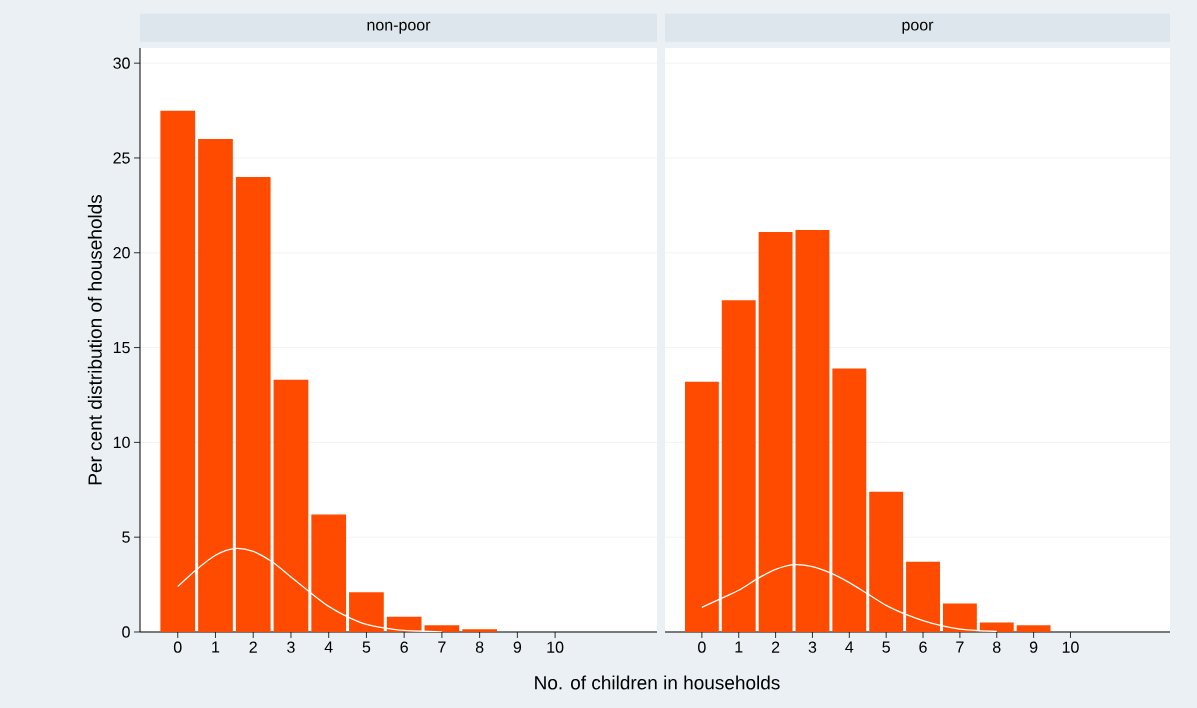 This screenshot has width=1197, height=708. I want to click on y-tick-label: 5, so click(126, 537).